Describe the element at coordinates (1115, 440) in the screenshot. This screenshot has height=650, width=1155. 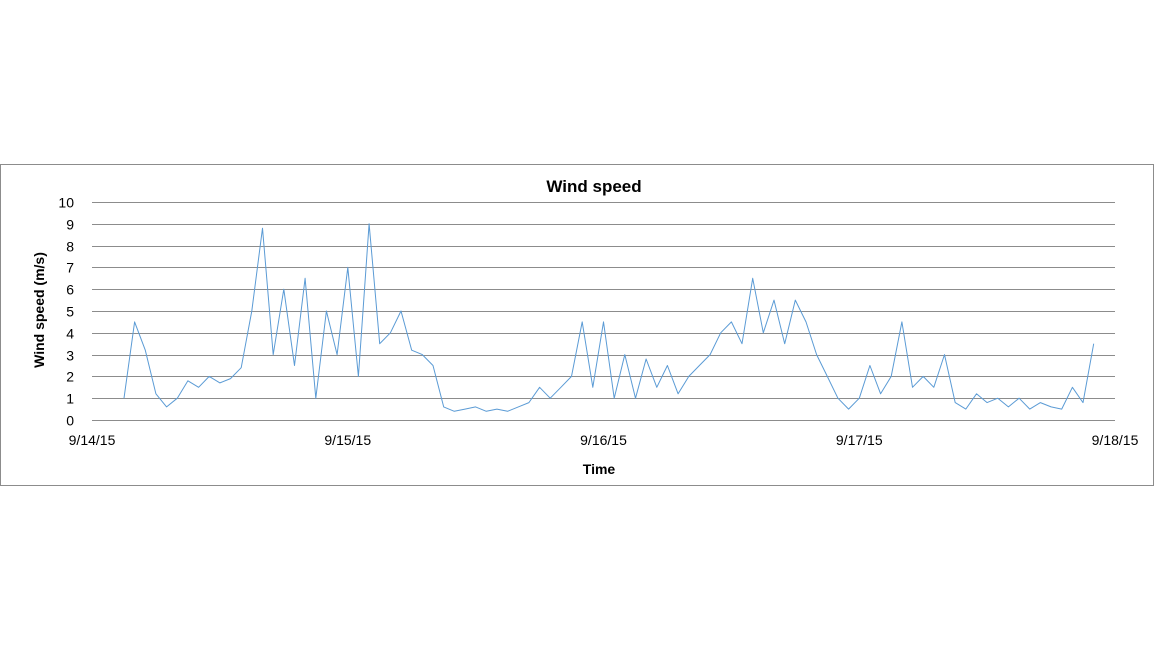
I see `x-tick-label: 9/18/15` at that location.